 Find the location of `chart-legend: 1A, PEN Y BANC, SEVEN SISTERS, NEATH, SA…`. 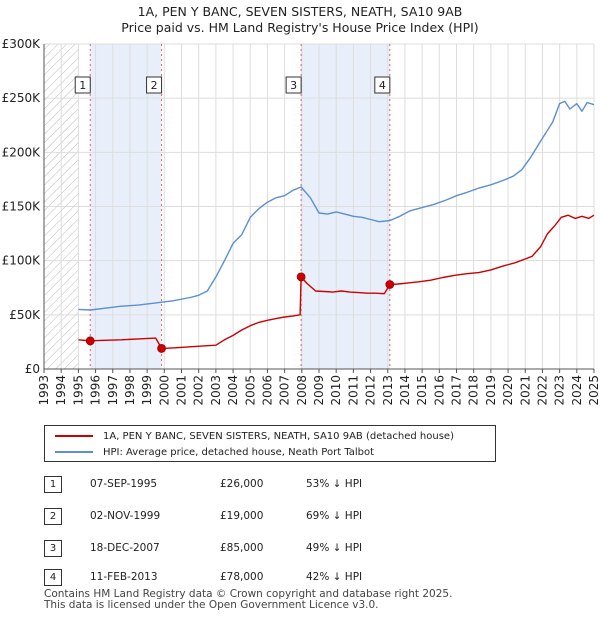

chart-legend: 1A, PEN Y BANC, SEVEN SISTERS, NEATH, SA… is located at coordinates (270, 443).